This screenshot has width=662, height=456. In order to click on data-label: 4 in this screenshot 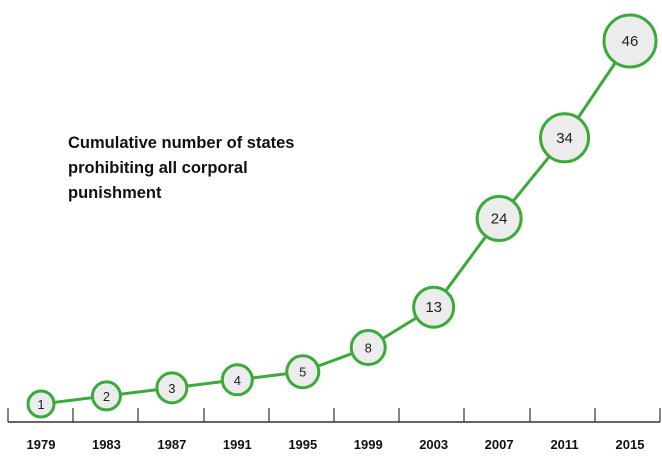, I will do `click(237, 380)`.